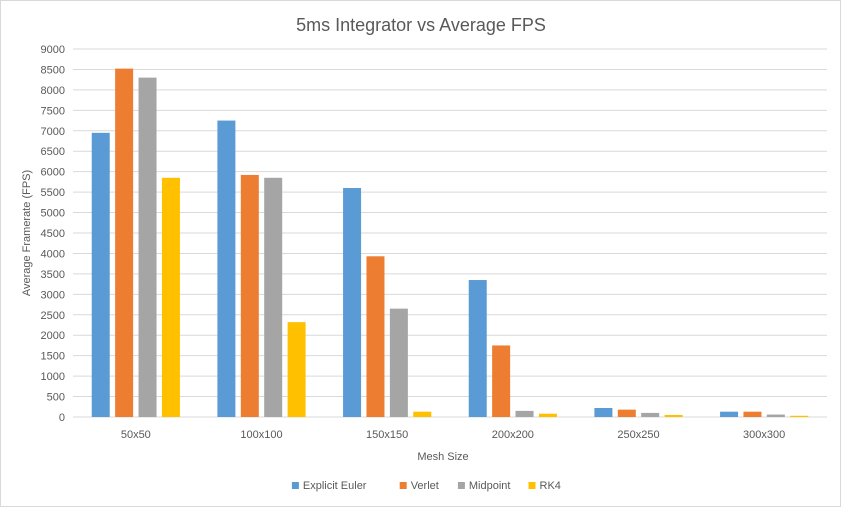 This screenshot has height=511, width=841. Describe the element at coordinates (249, 295) in the screenshot. I see `bar-verlet-100x100` at that location.